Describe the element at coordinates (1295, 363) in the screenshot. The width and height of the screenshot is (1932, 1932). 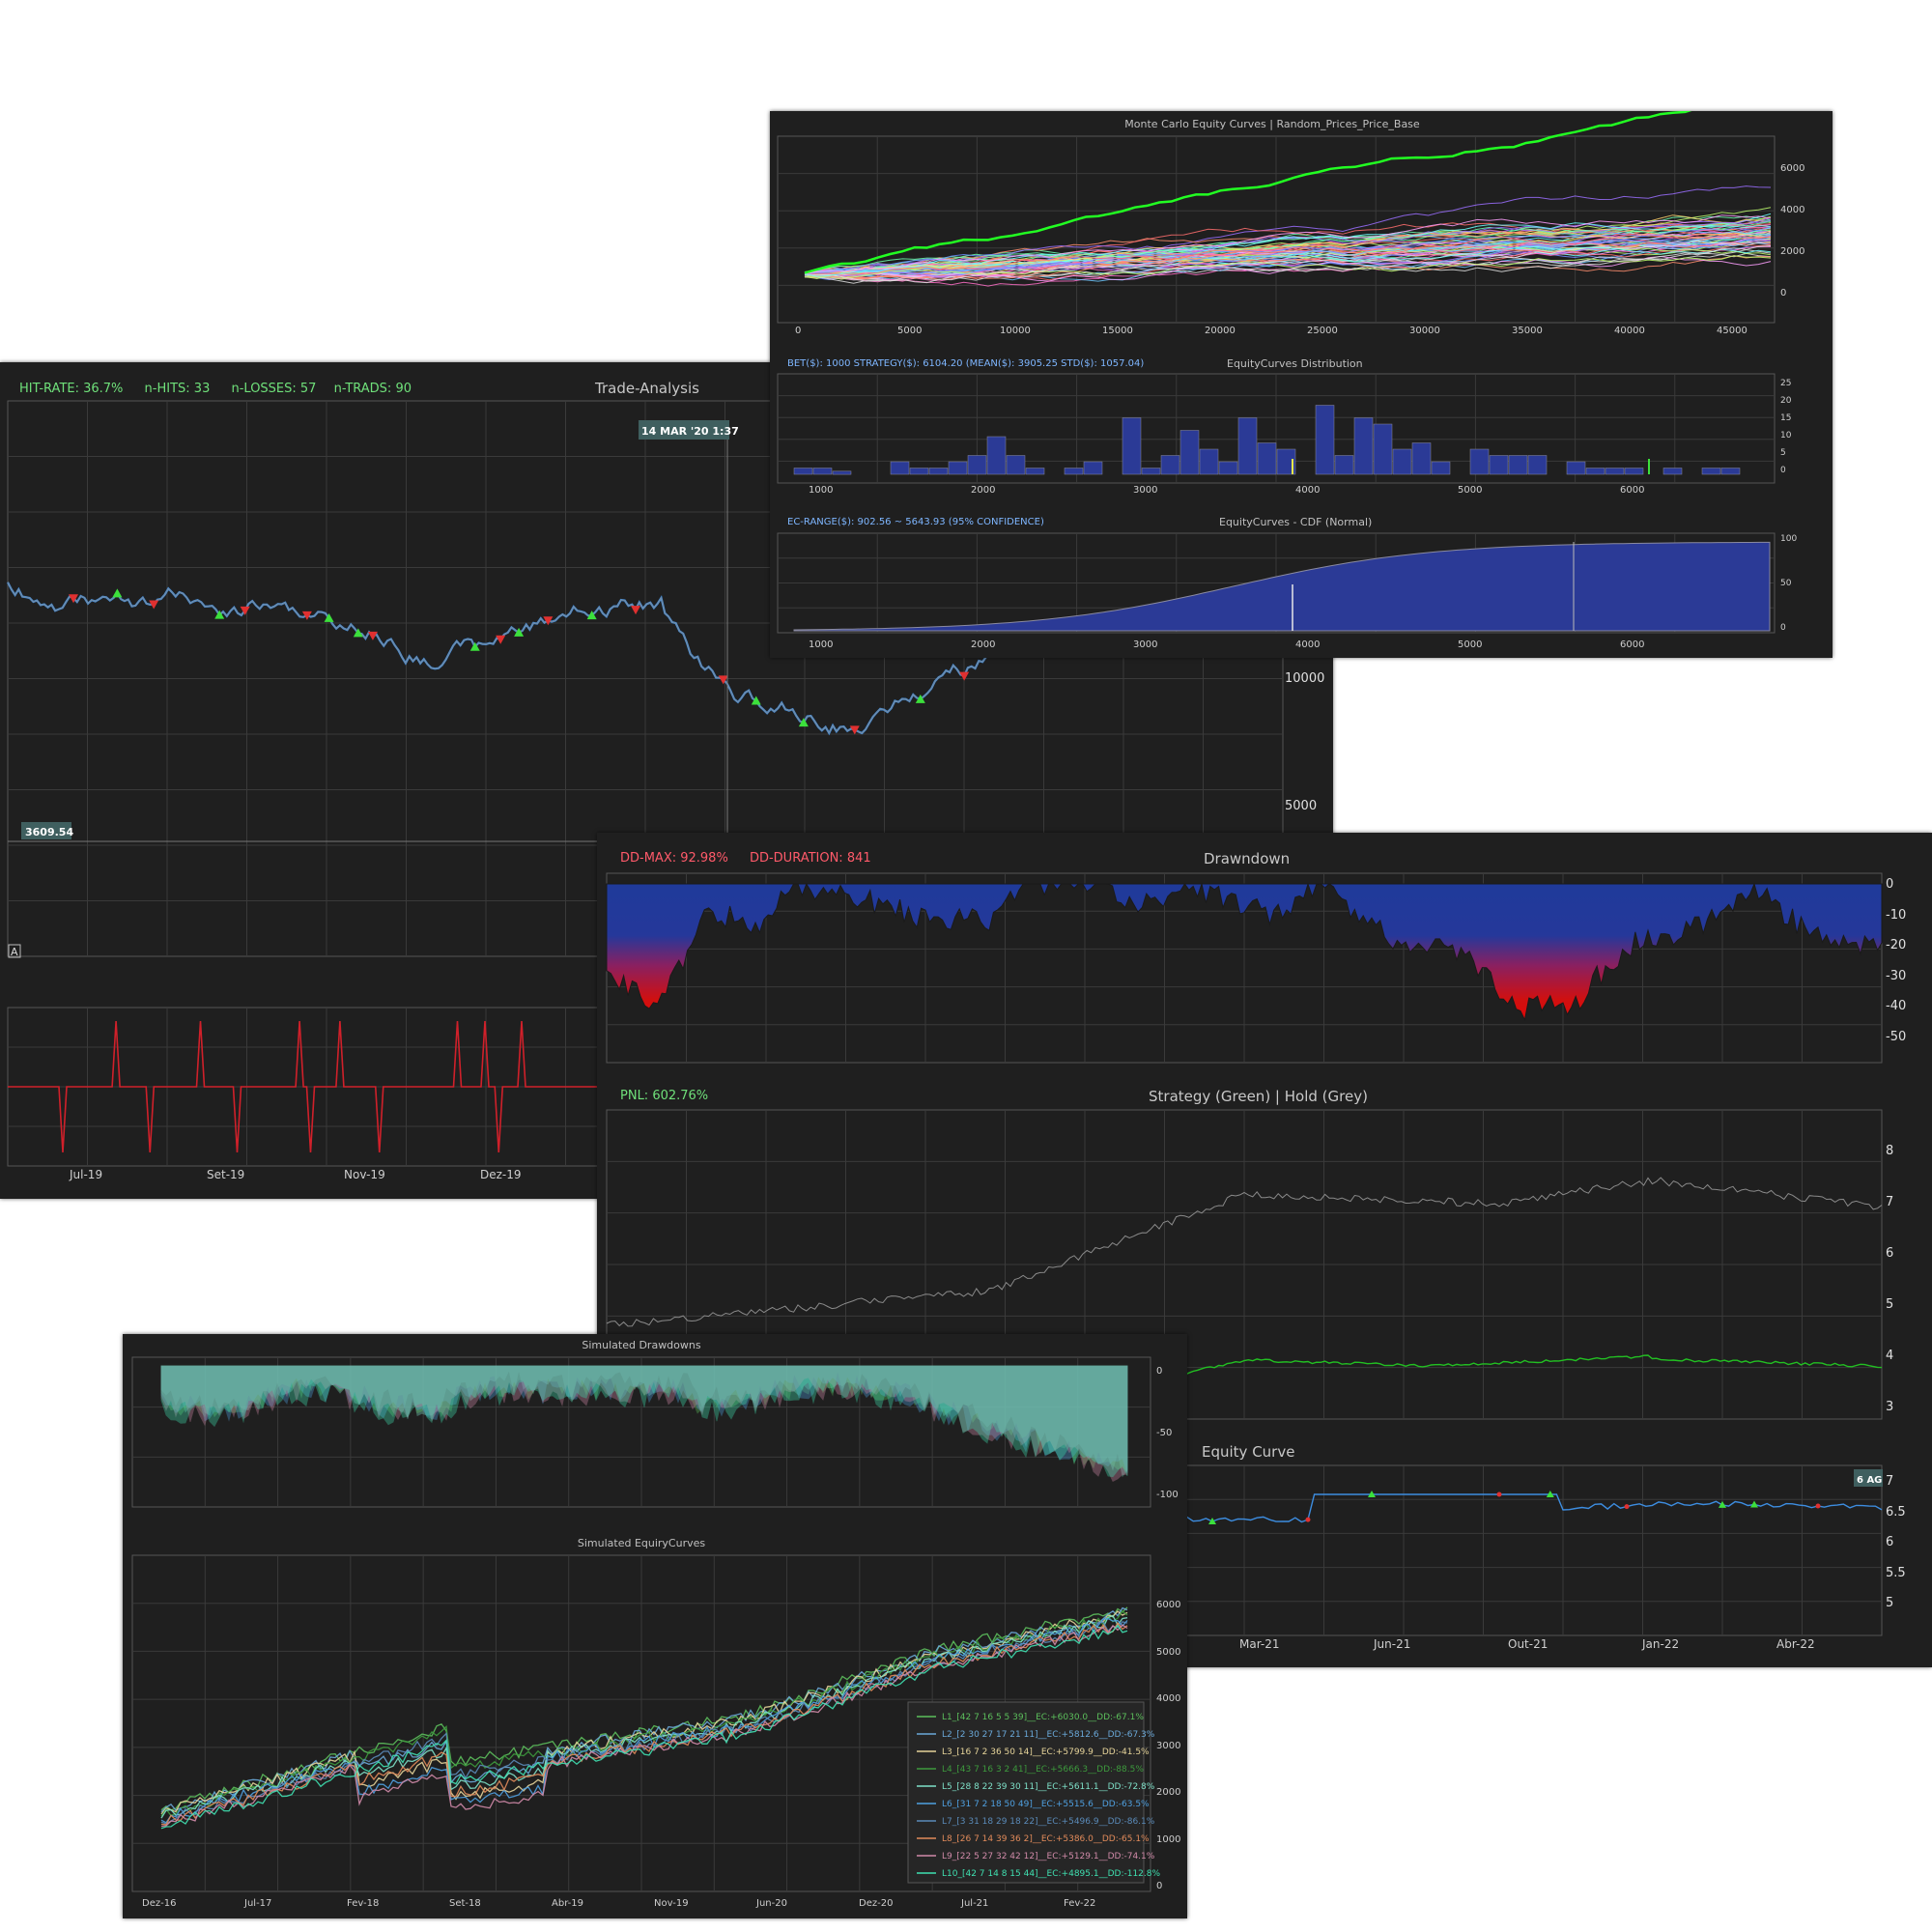
I see `distribution-title: EquityCurves Distribution` at that location.